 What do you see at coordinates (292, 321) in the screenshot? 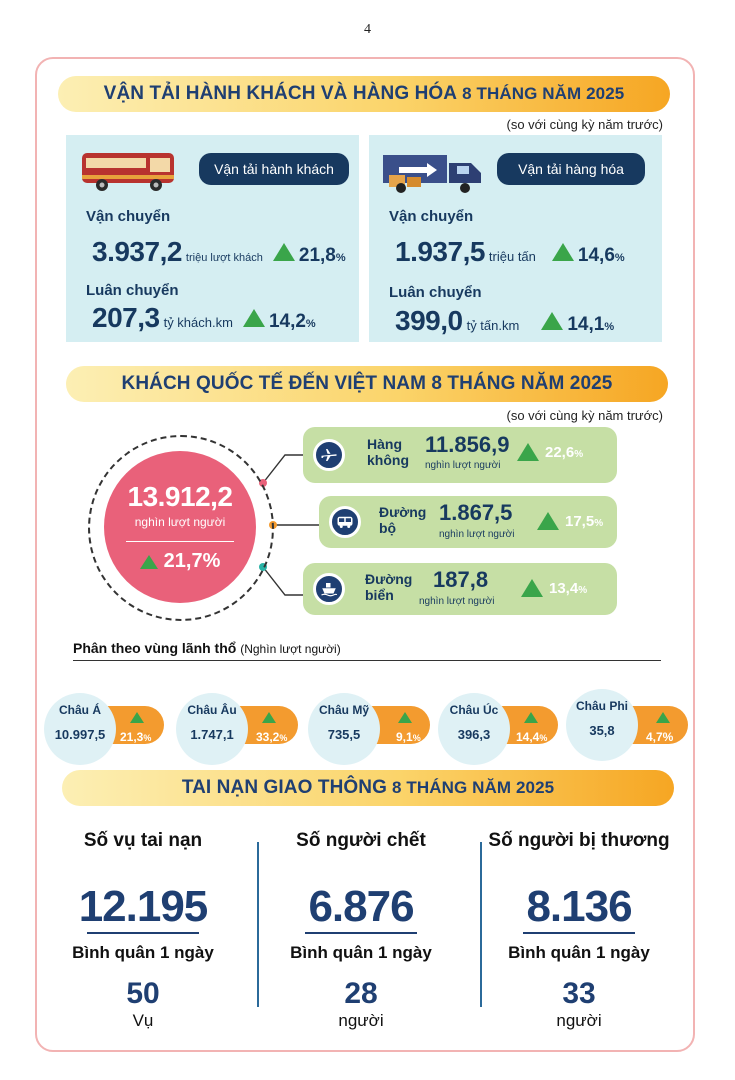
I see `passenger-rotation-pct: 14,2%` at bounding box center [292, 321].